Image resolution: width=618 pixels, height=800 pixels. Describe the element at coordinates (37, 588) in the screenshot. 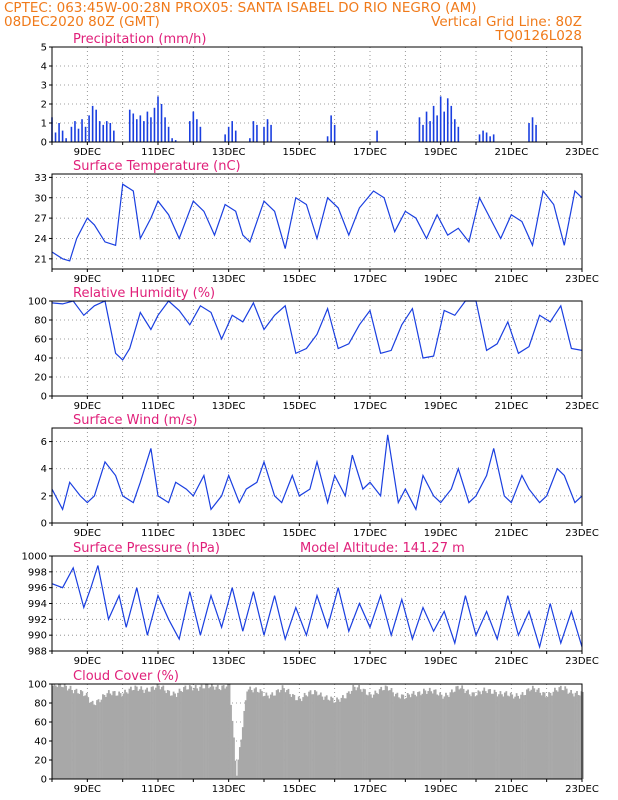

I see `y-tick-label: 996` at that location.